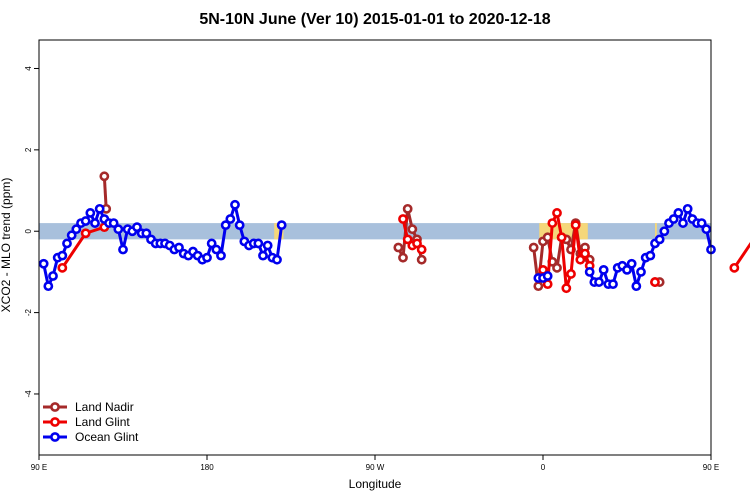  I want to click on y-tick-label: 2, so click(28, 149).